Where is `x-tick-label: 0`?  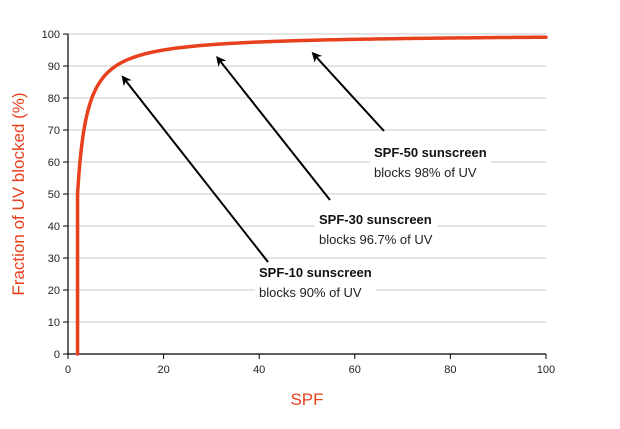
x-tick-label: 0 is located at coordinates (68, 370).